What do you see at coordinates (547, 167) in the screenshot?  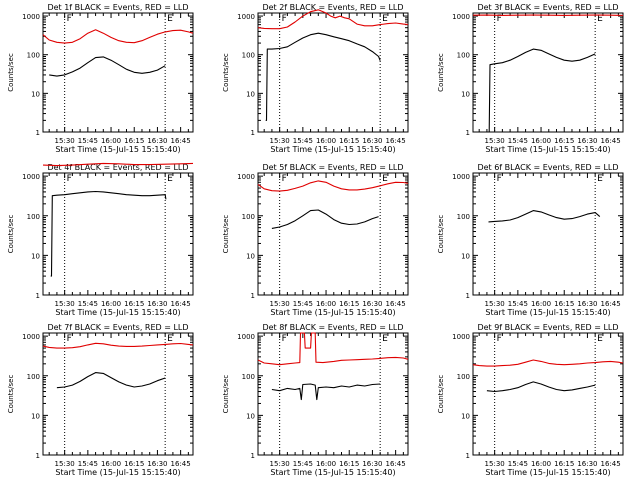 I see `plot-title: Det 6f BLACK = Events, RED = LLD` at bounding box center [547, 167].